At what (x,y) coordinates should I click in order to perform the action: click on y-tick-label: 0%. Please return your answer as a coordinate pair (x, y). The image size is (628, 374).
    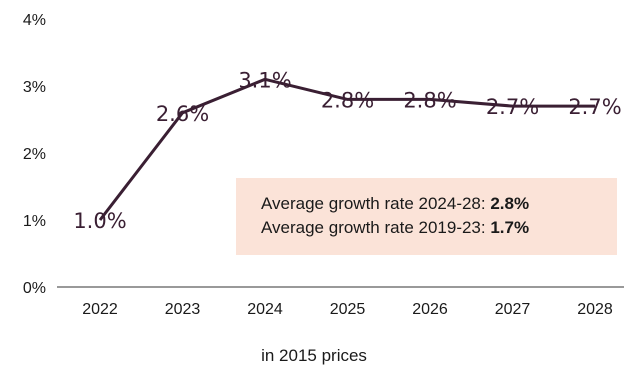
    Looking at the image, I should click on (34, 288).